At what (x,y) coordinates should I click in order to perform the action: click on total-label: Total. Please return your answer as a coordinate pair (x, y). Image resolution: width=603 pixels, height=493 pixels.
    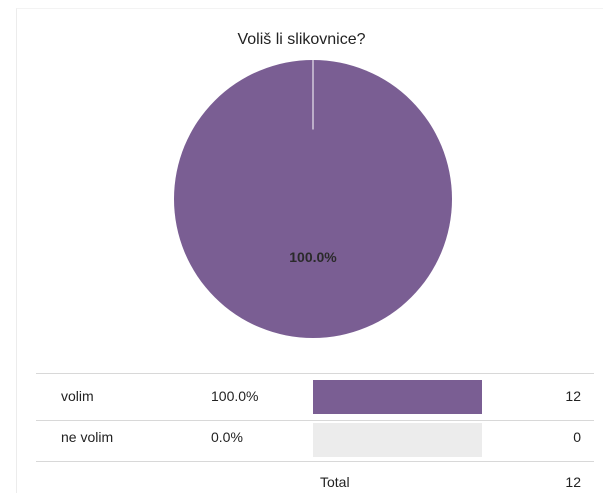
    Looking at the image, I should click on (335, 482).